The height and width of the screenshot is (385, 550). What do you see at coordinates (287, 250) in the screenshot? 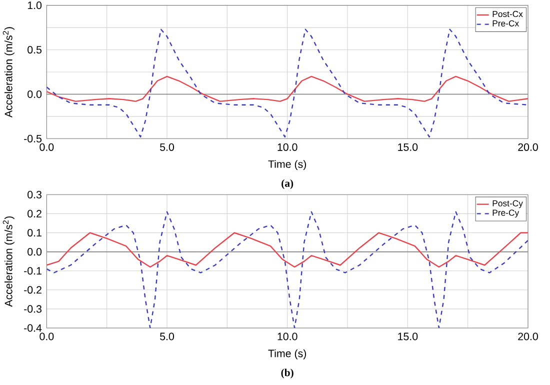
I see `line-series` at bounding box center [287, 250].